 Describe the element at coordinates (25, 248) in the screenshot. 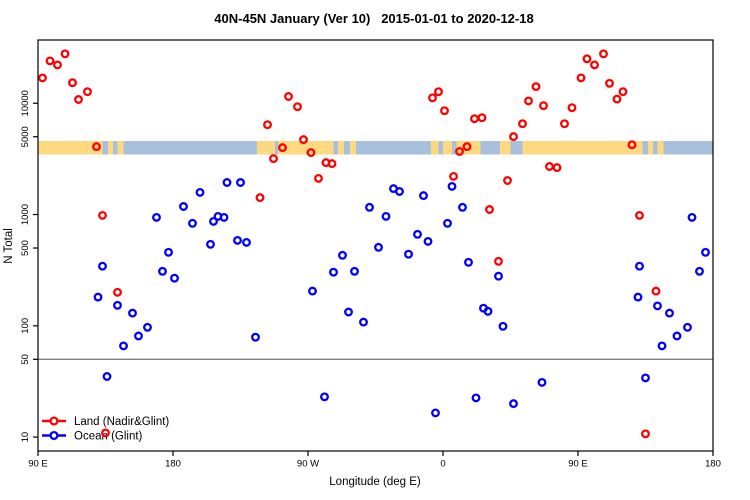

I see `y-tick-label: 500` at that location.